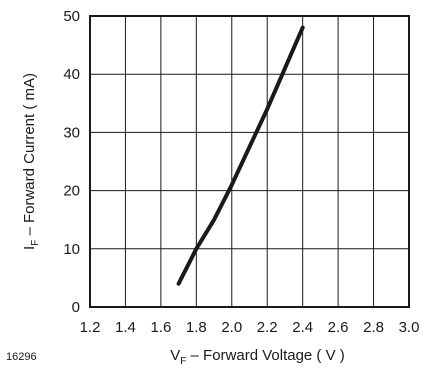 The width and height of the screenshot is (427, 371). What do you see at coordinates (373, 327) in the screenshot?
I see `x-tick-label: 2.8` at bounding box center [373, 327].